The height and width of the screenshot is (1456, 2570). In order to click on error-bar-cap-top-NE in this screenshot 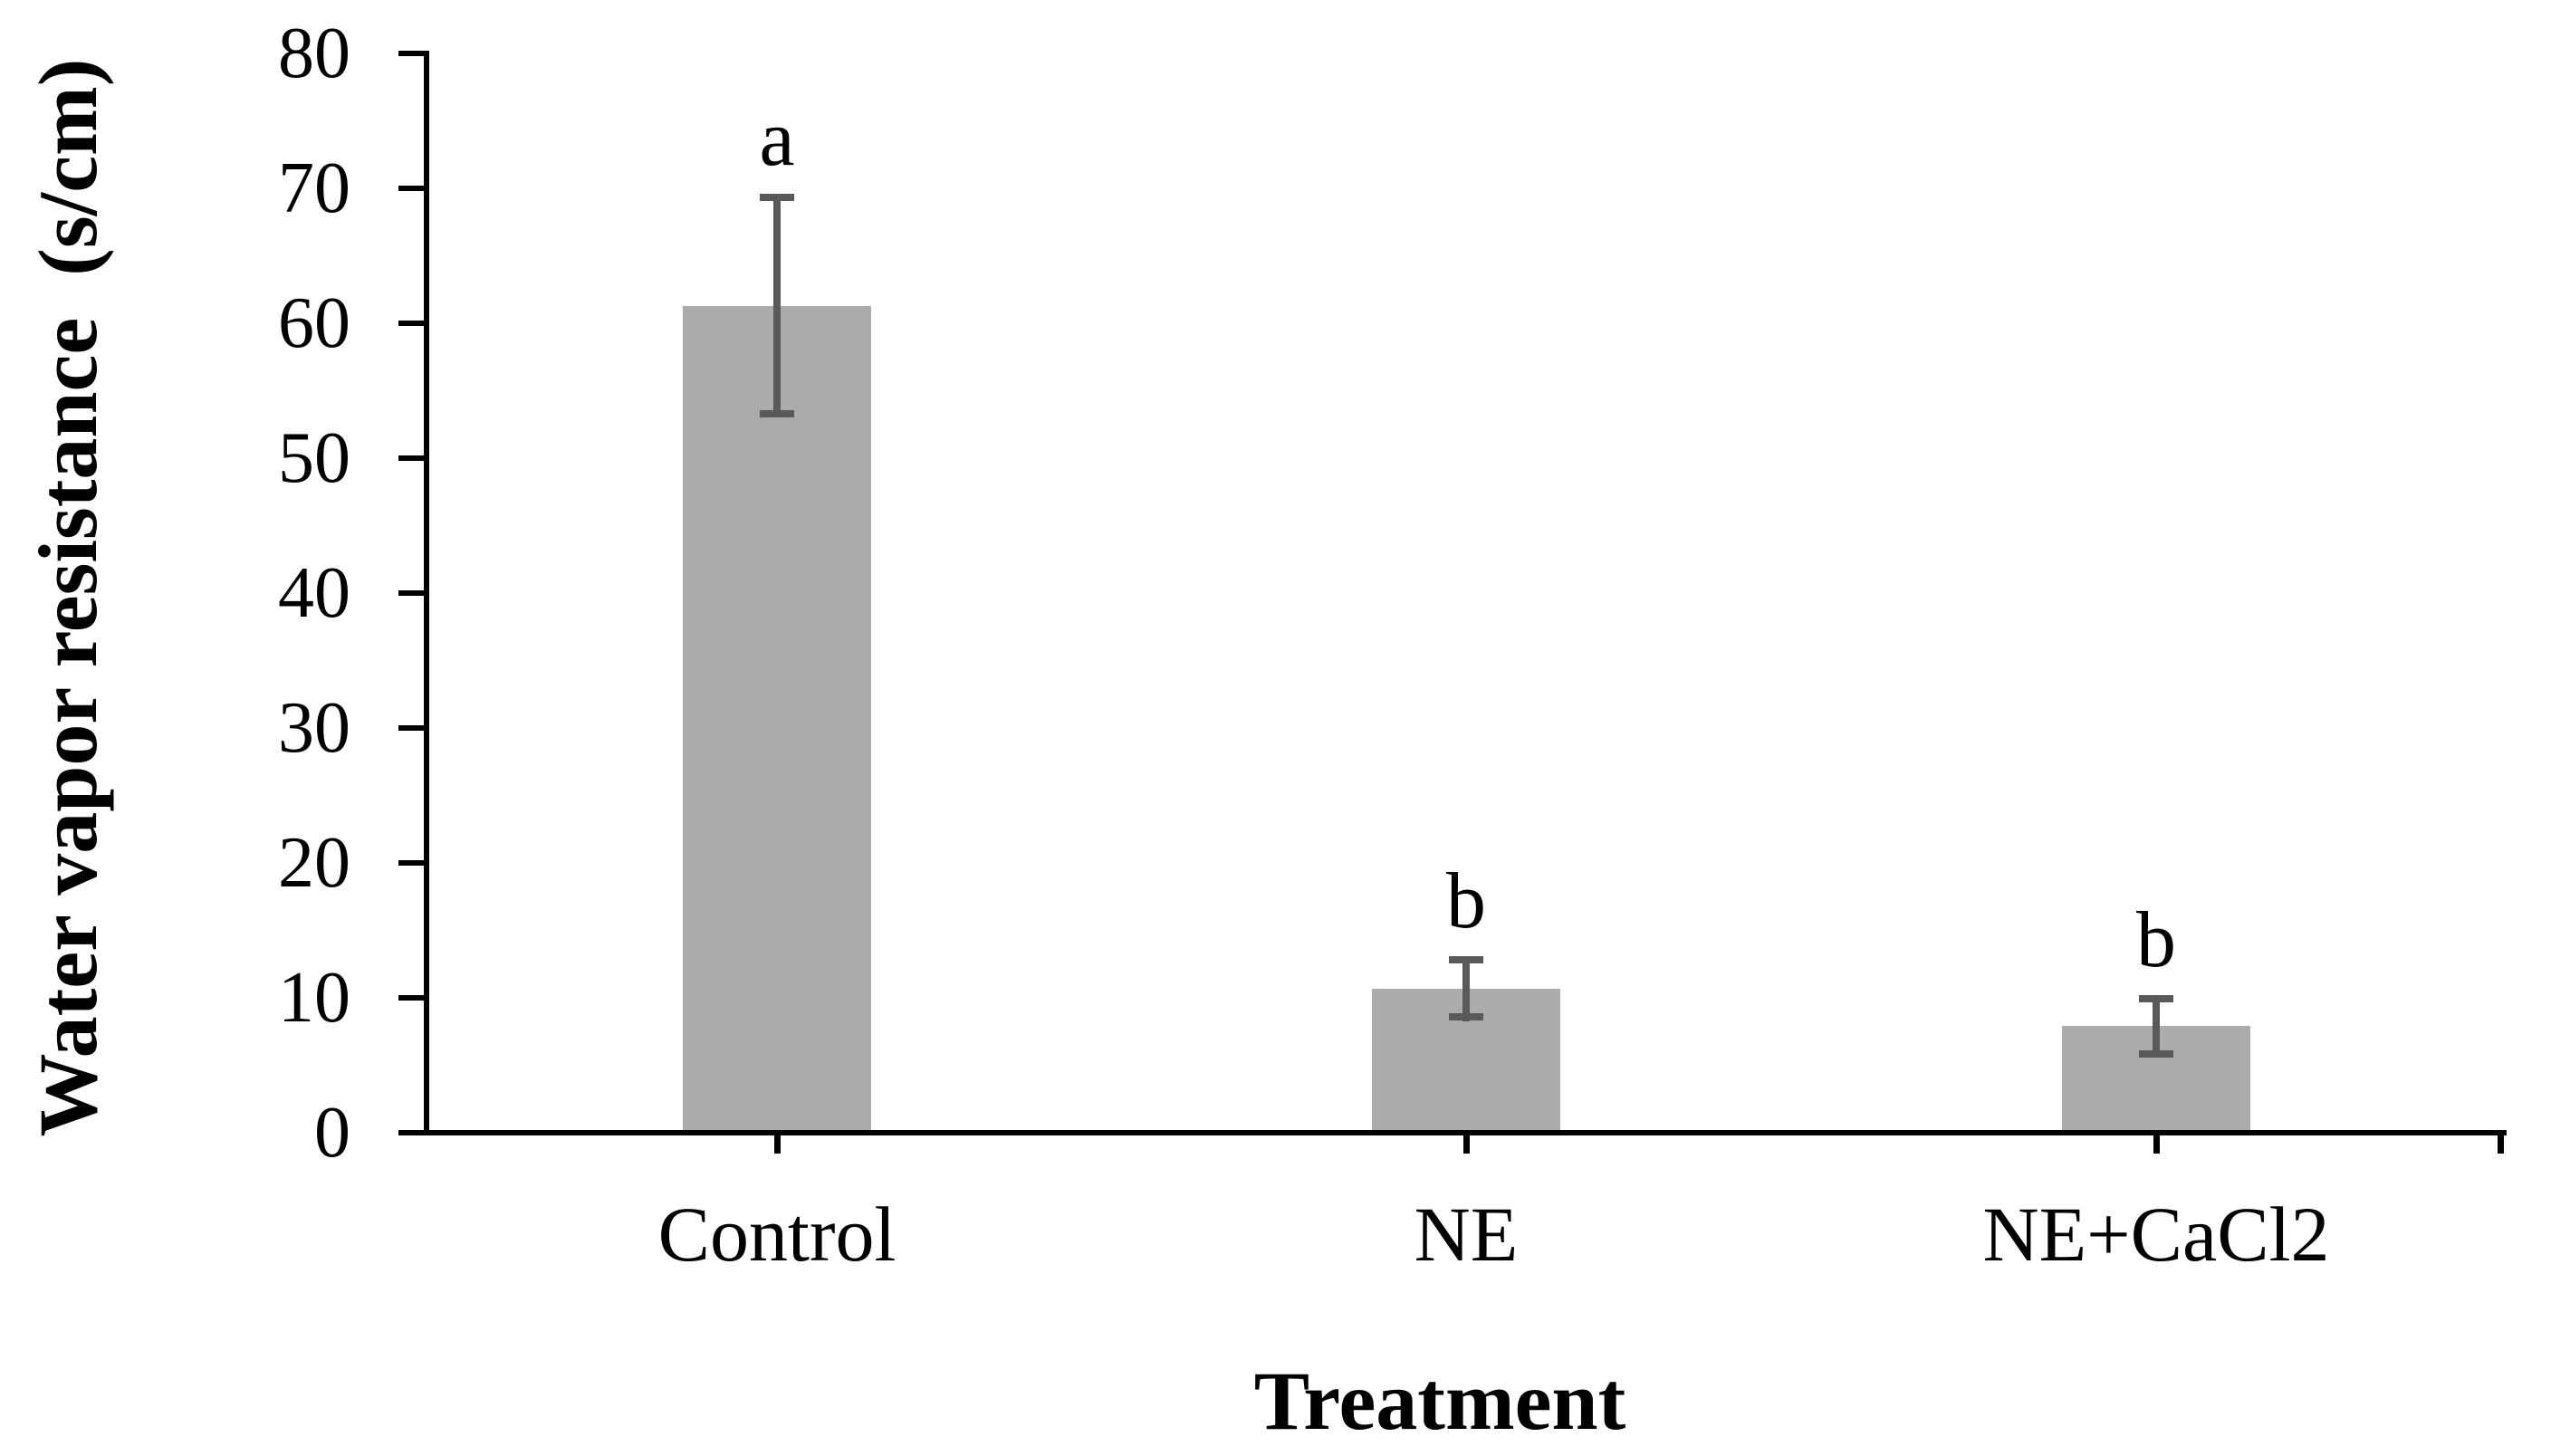, I will do `click(1466, 959)`.